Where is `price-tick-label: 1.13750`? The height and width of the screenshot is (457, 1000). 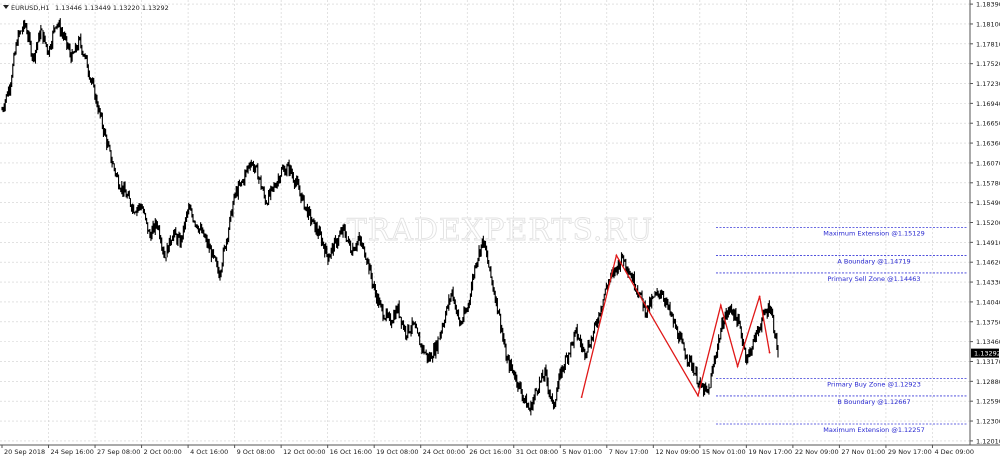
price-tick-label: 1.13750 is located at coordinates (988, 322).